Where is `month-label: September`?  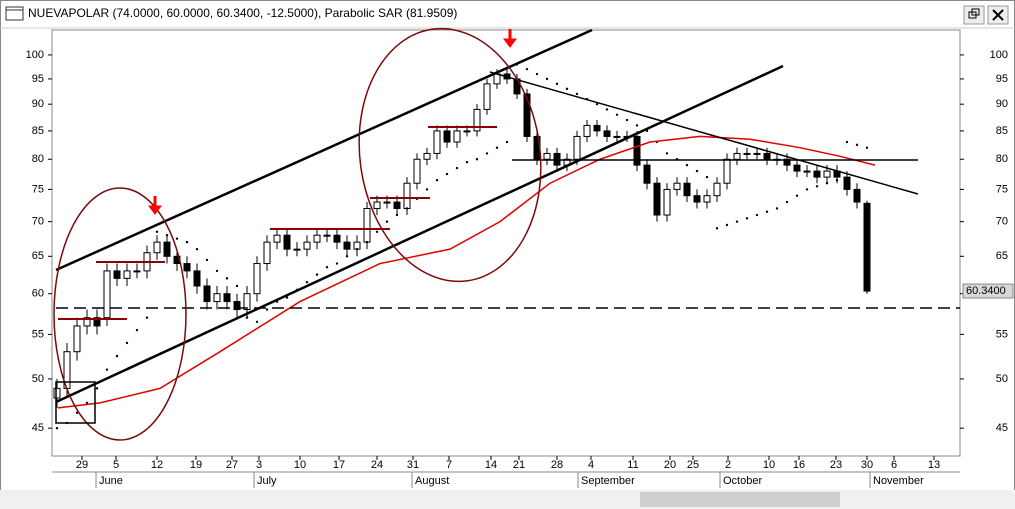
month-label: September is located at coordinates (608, 481).